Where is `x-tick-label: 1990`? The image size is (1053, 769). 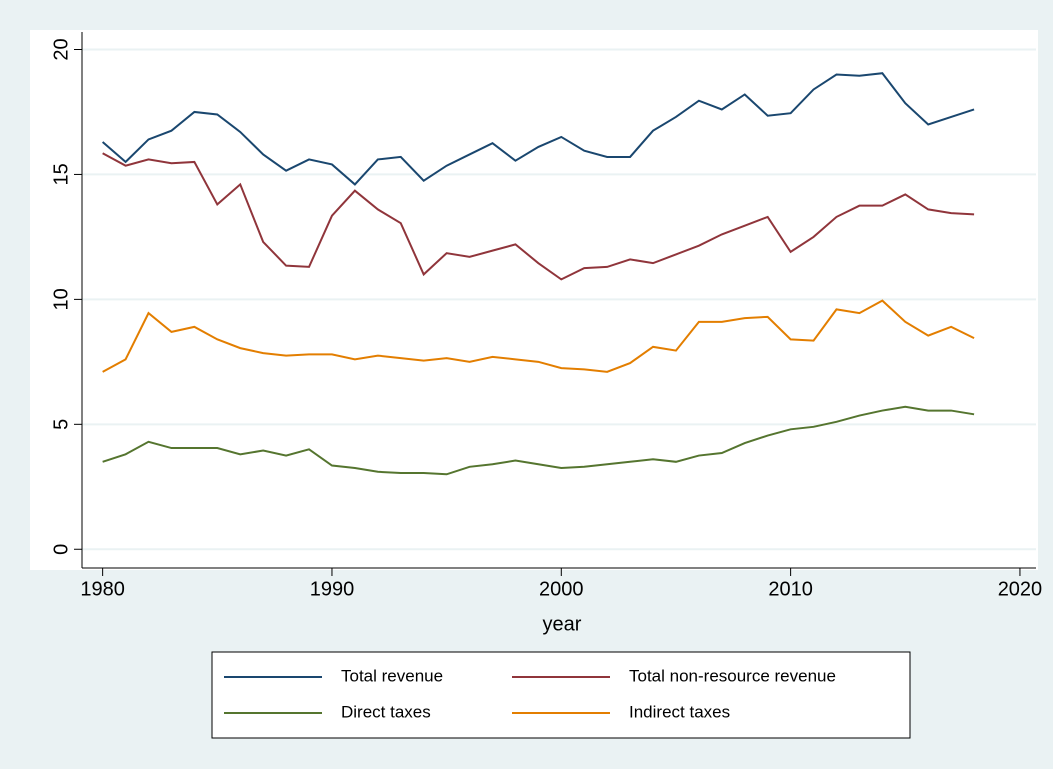 x-tick-label: 1990 is located at coordinates (332, 589).